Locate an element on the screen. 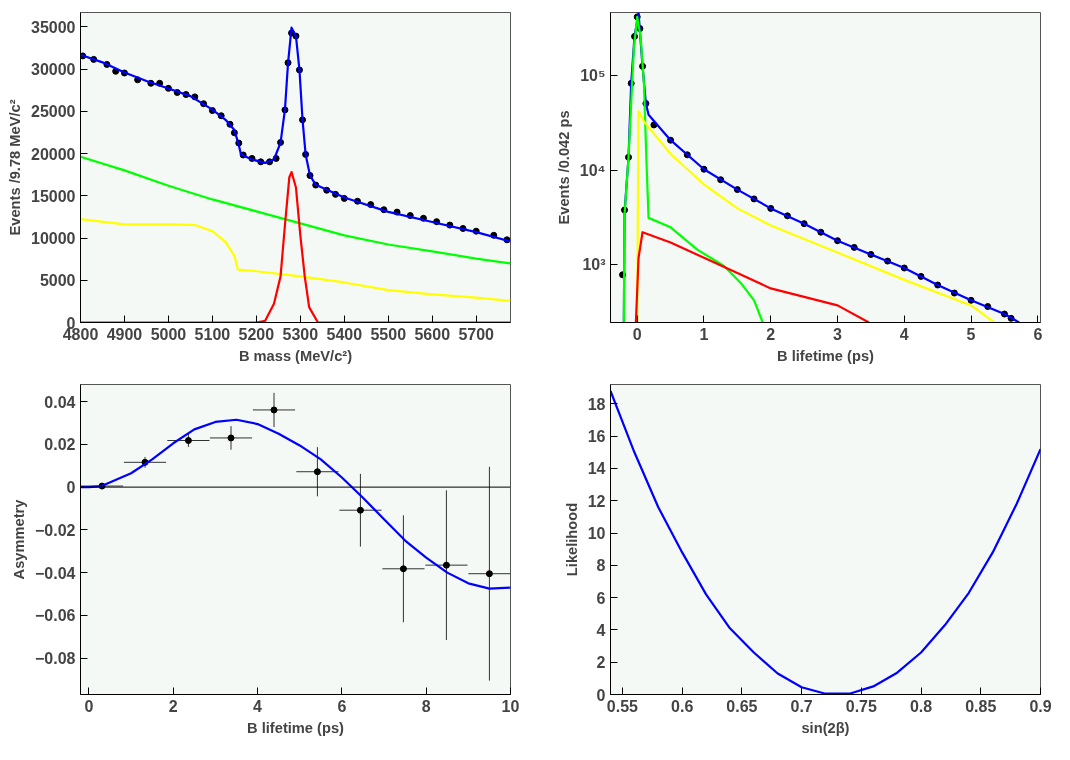  x-tick-label: 0.85 is located at coordinates (981, 706).